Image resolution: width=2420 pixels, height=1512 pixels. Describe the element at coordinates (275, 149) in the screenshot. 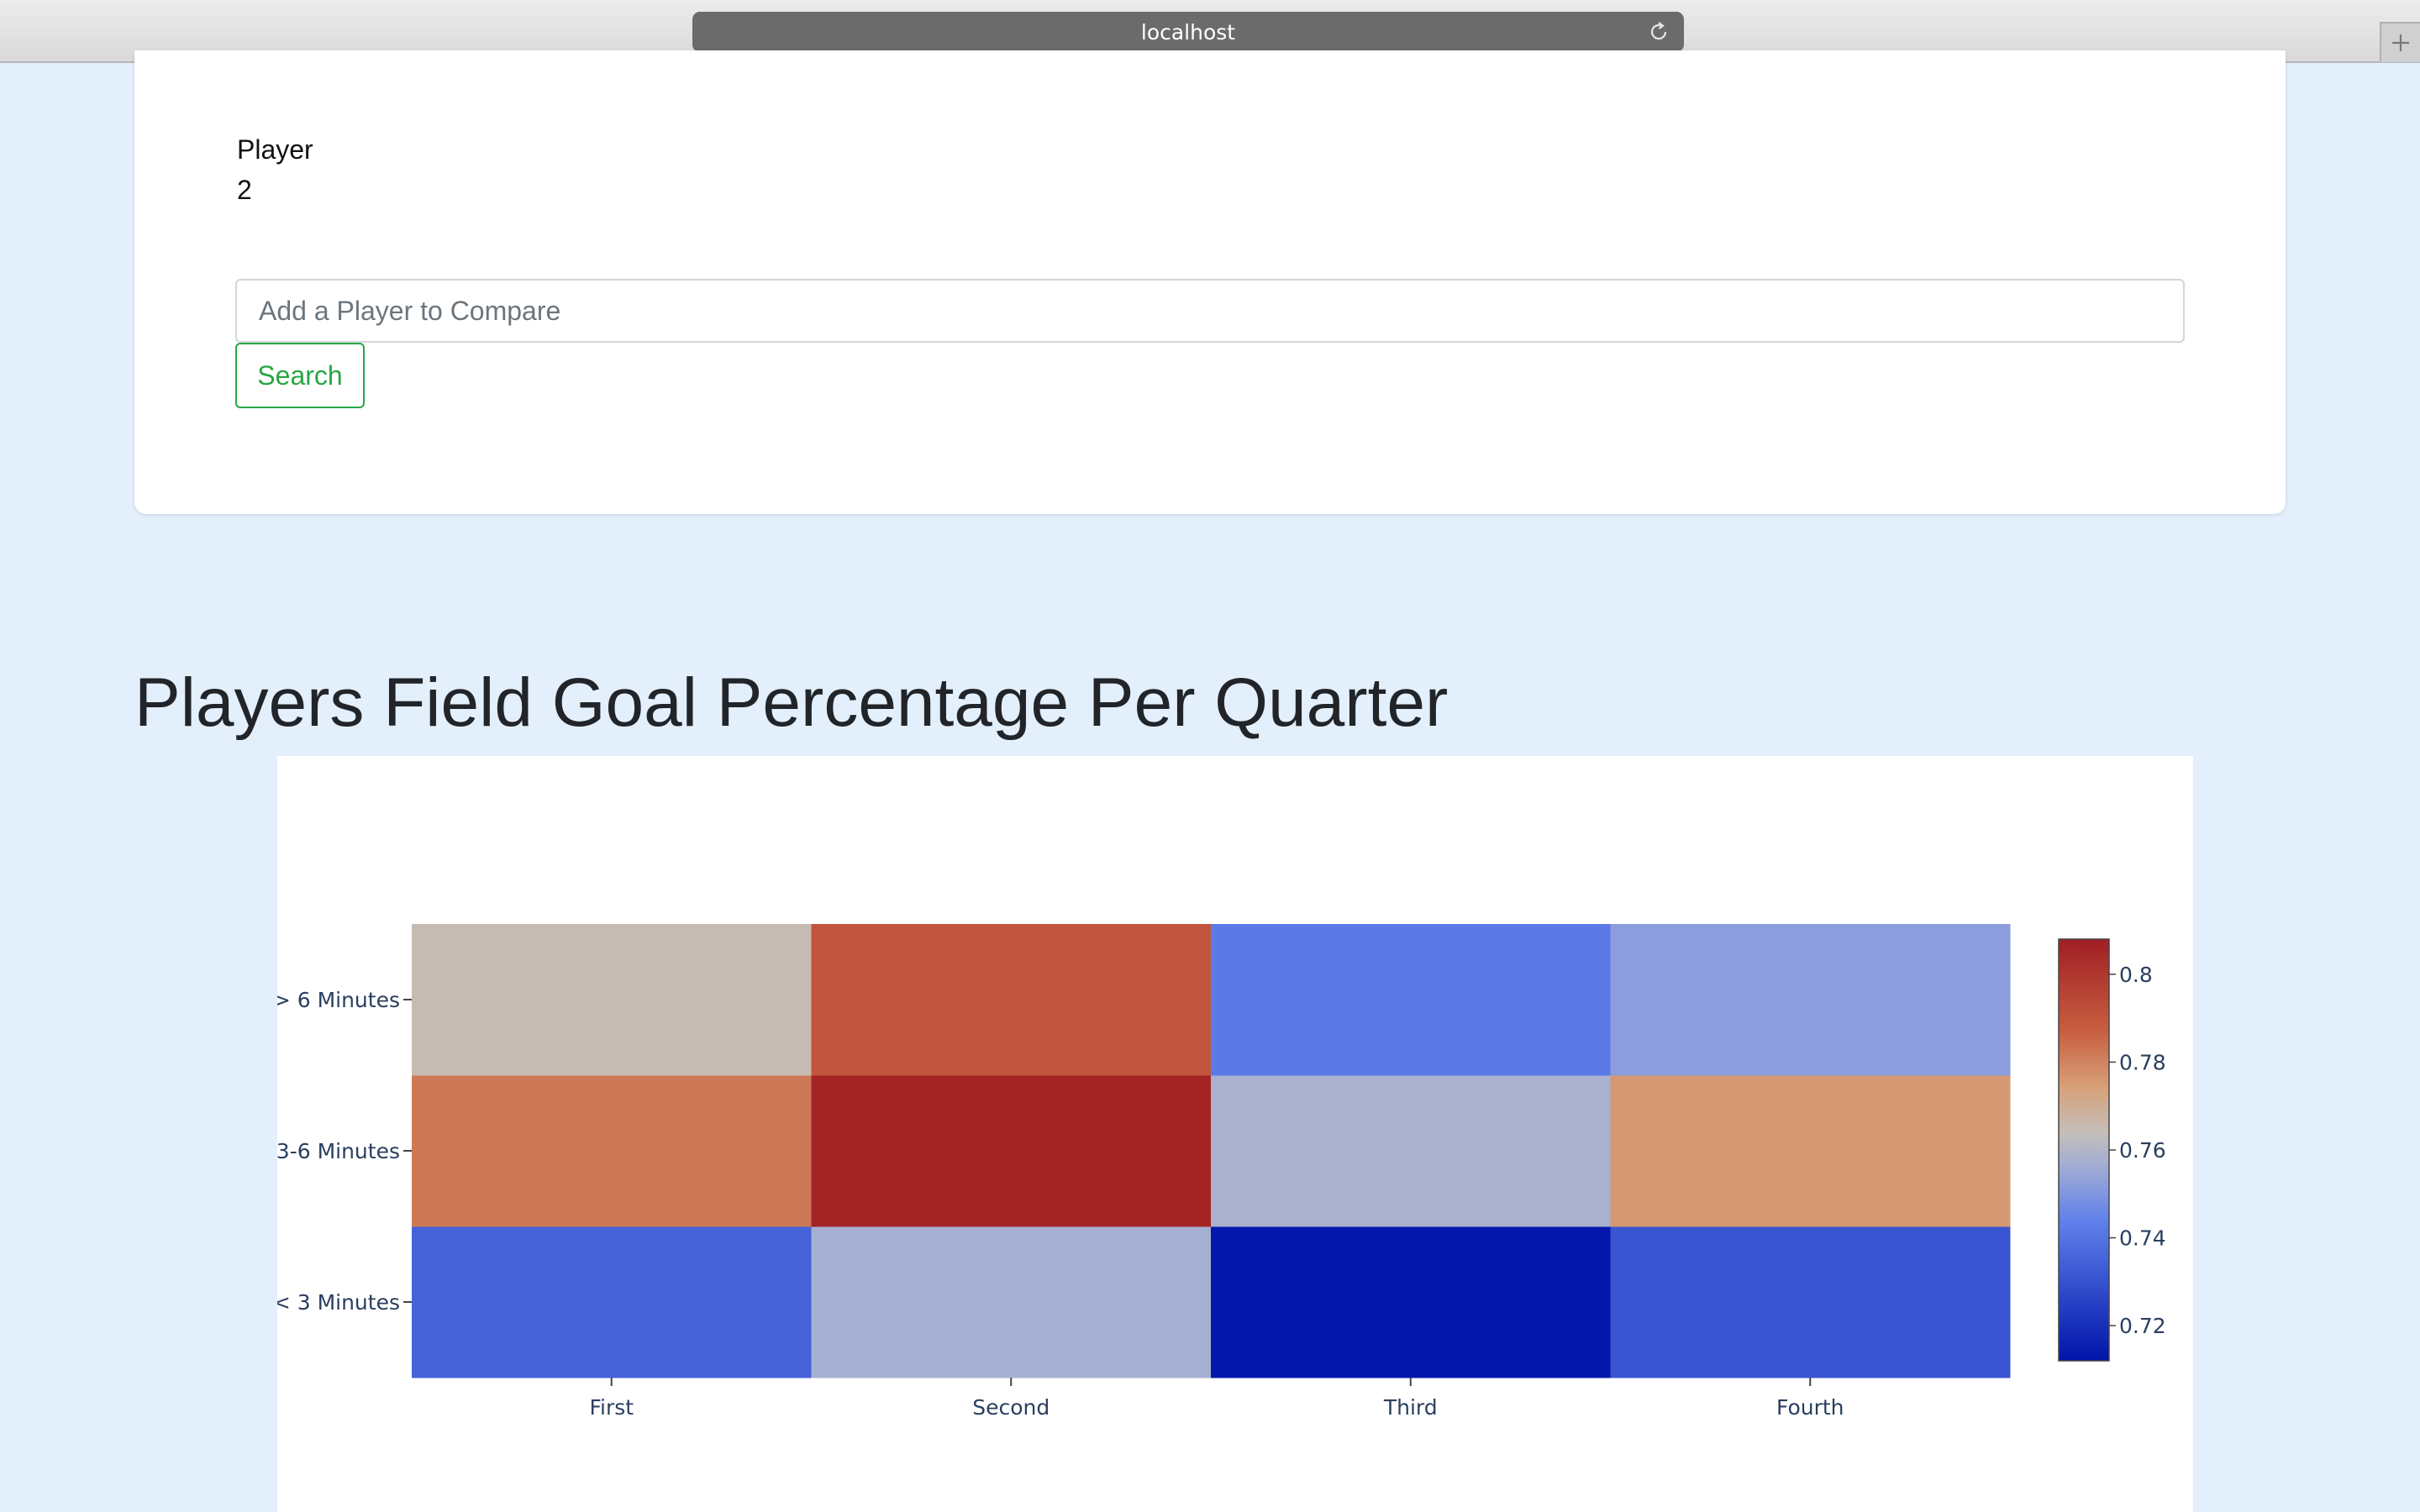

I see `player-label: Player` at that location.